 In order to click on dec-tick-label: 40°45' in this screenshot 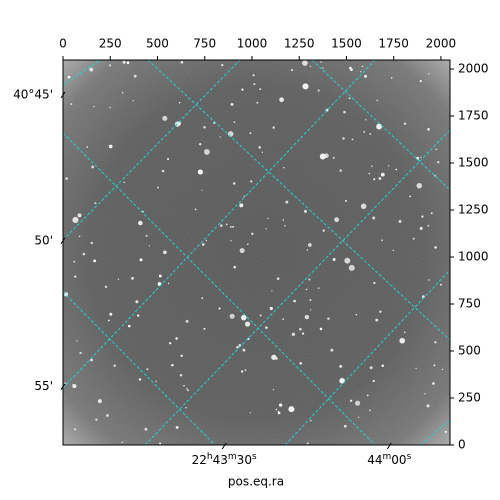, I will do `click(33, 95)`.